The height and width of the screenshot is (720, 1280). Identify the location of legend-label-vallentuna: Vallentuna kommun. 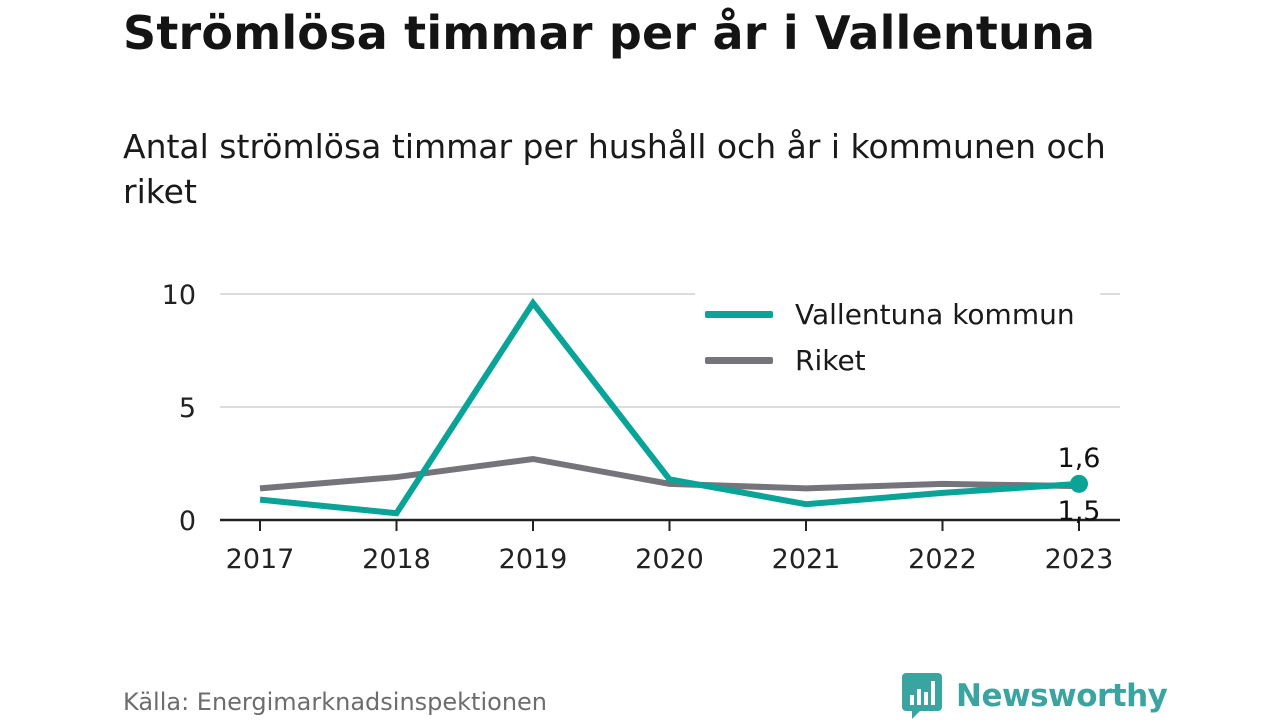
(935, 314).